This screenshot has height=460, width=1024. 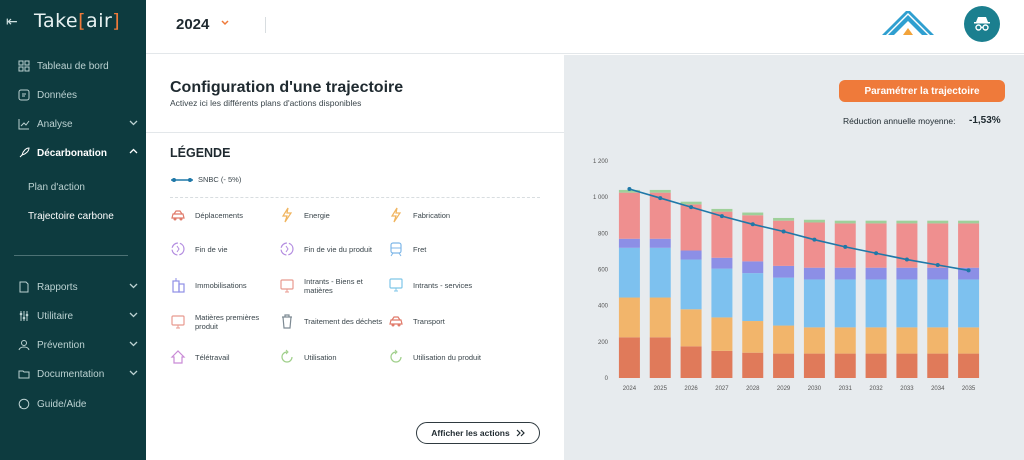 I want to click on legend-label: Fabrication, so click(x=432, y=215).